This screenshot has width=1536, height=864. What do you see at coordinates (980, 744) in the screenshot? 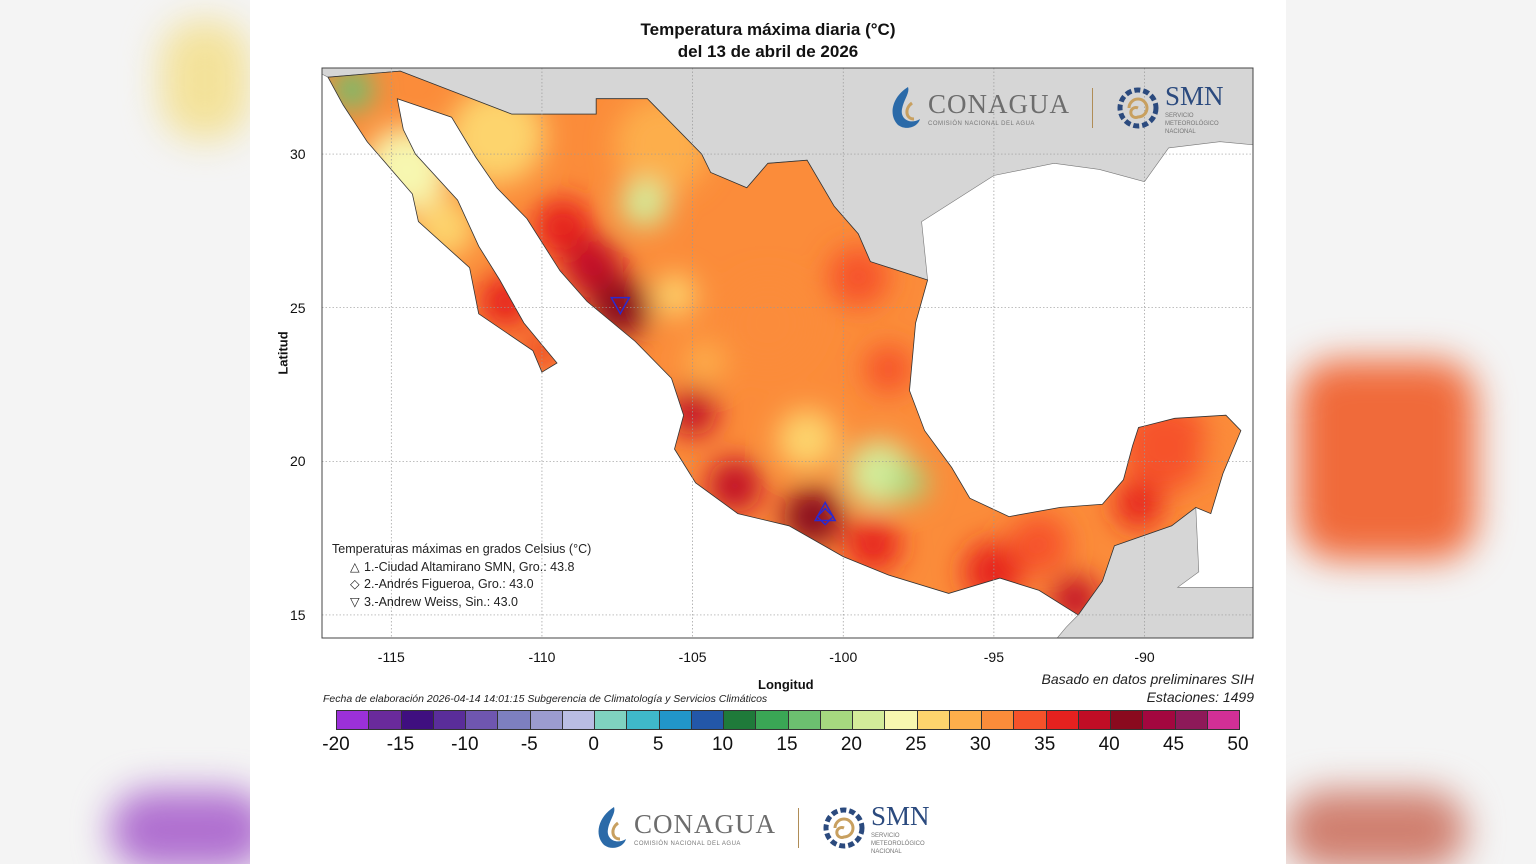
I see `colorbar-tick-label: 30` at bounding box center [980, 744].